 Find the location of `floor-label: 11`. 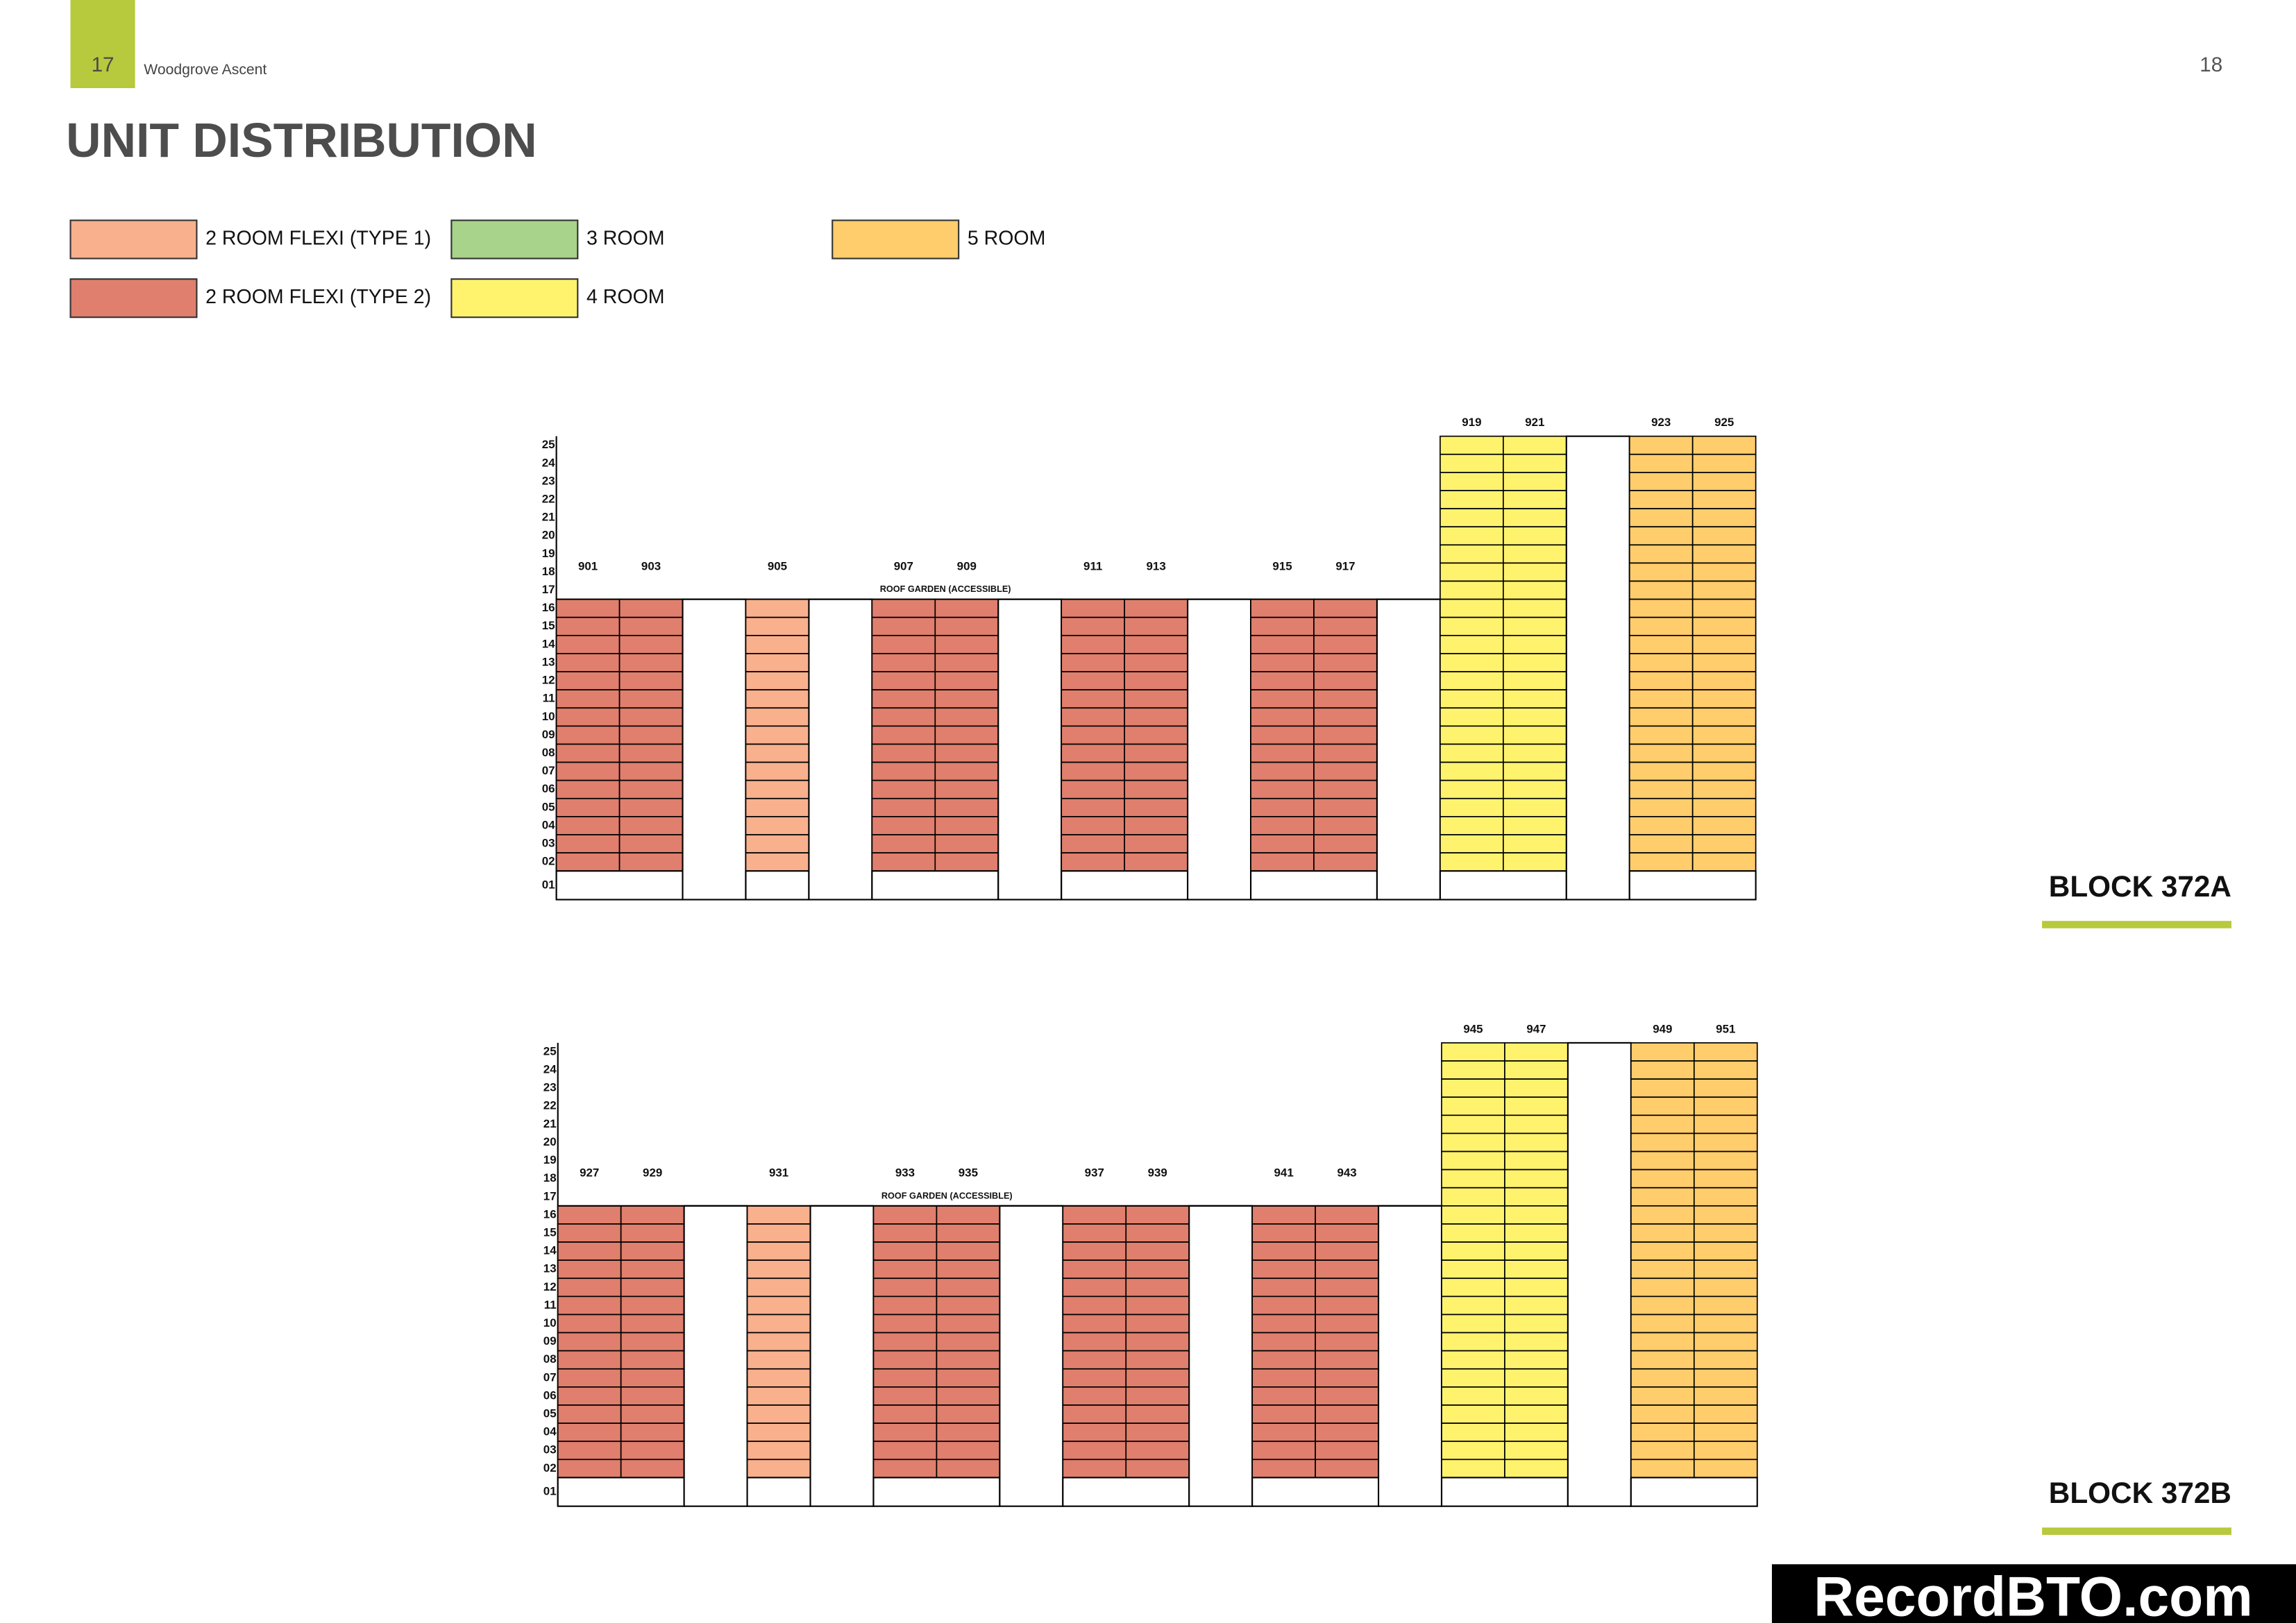

floor-label: 11 is located at coordinates (550, 1304).